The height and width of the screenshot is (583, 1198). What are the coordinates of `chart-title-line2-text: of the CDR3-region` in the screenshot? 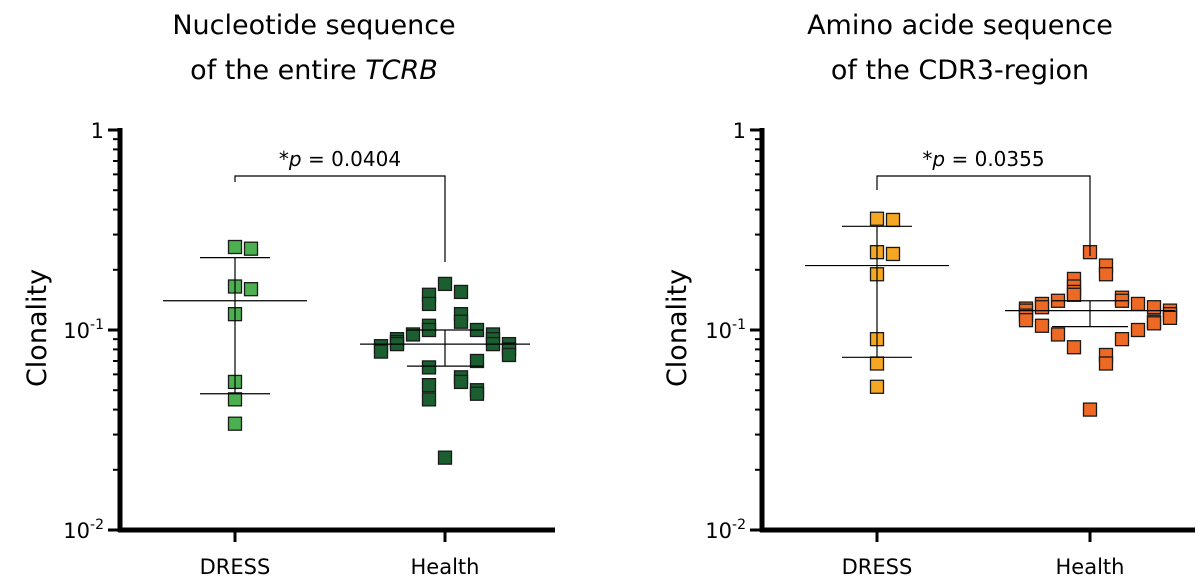 It's located at (960, 70).